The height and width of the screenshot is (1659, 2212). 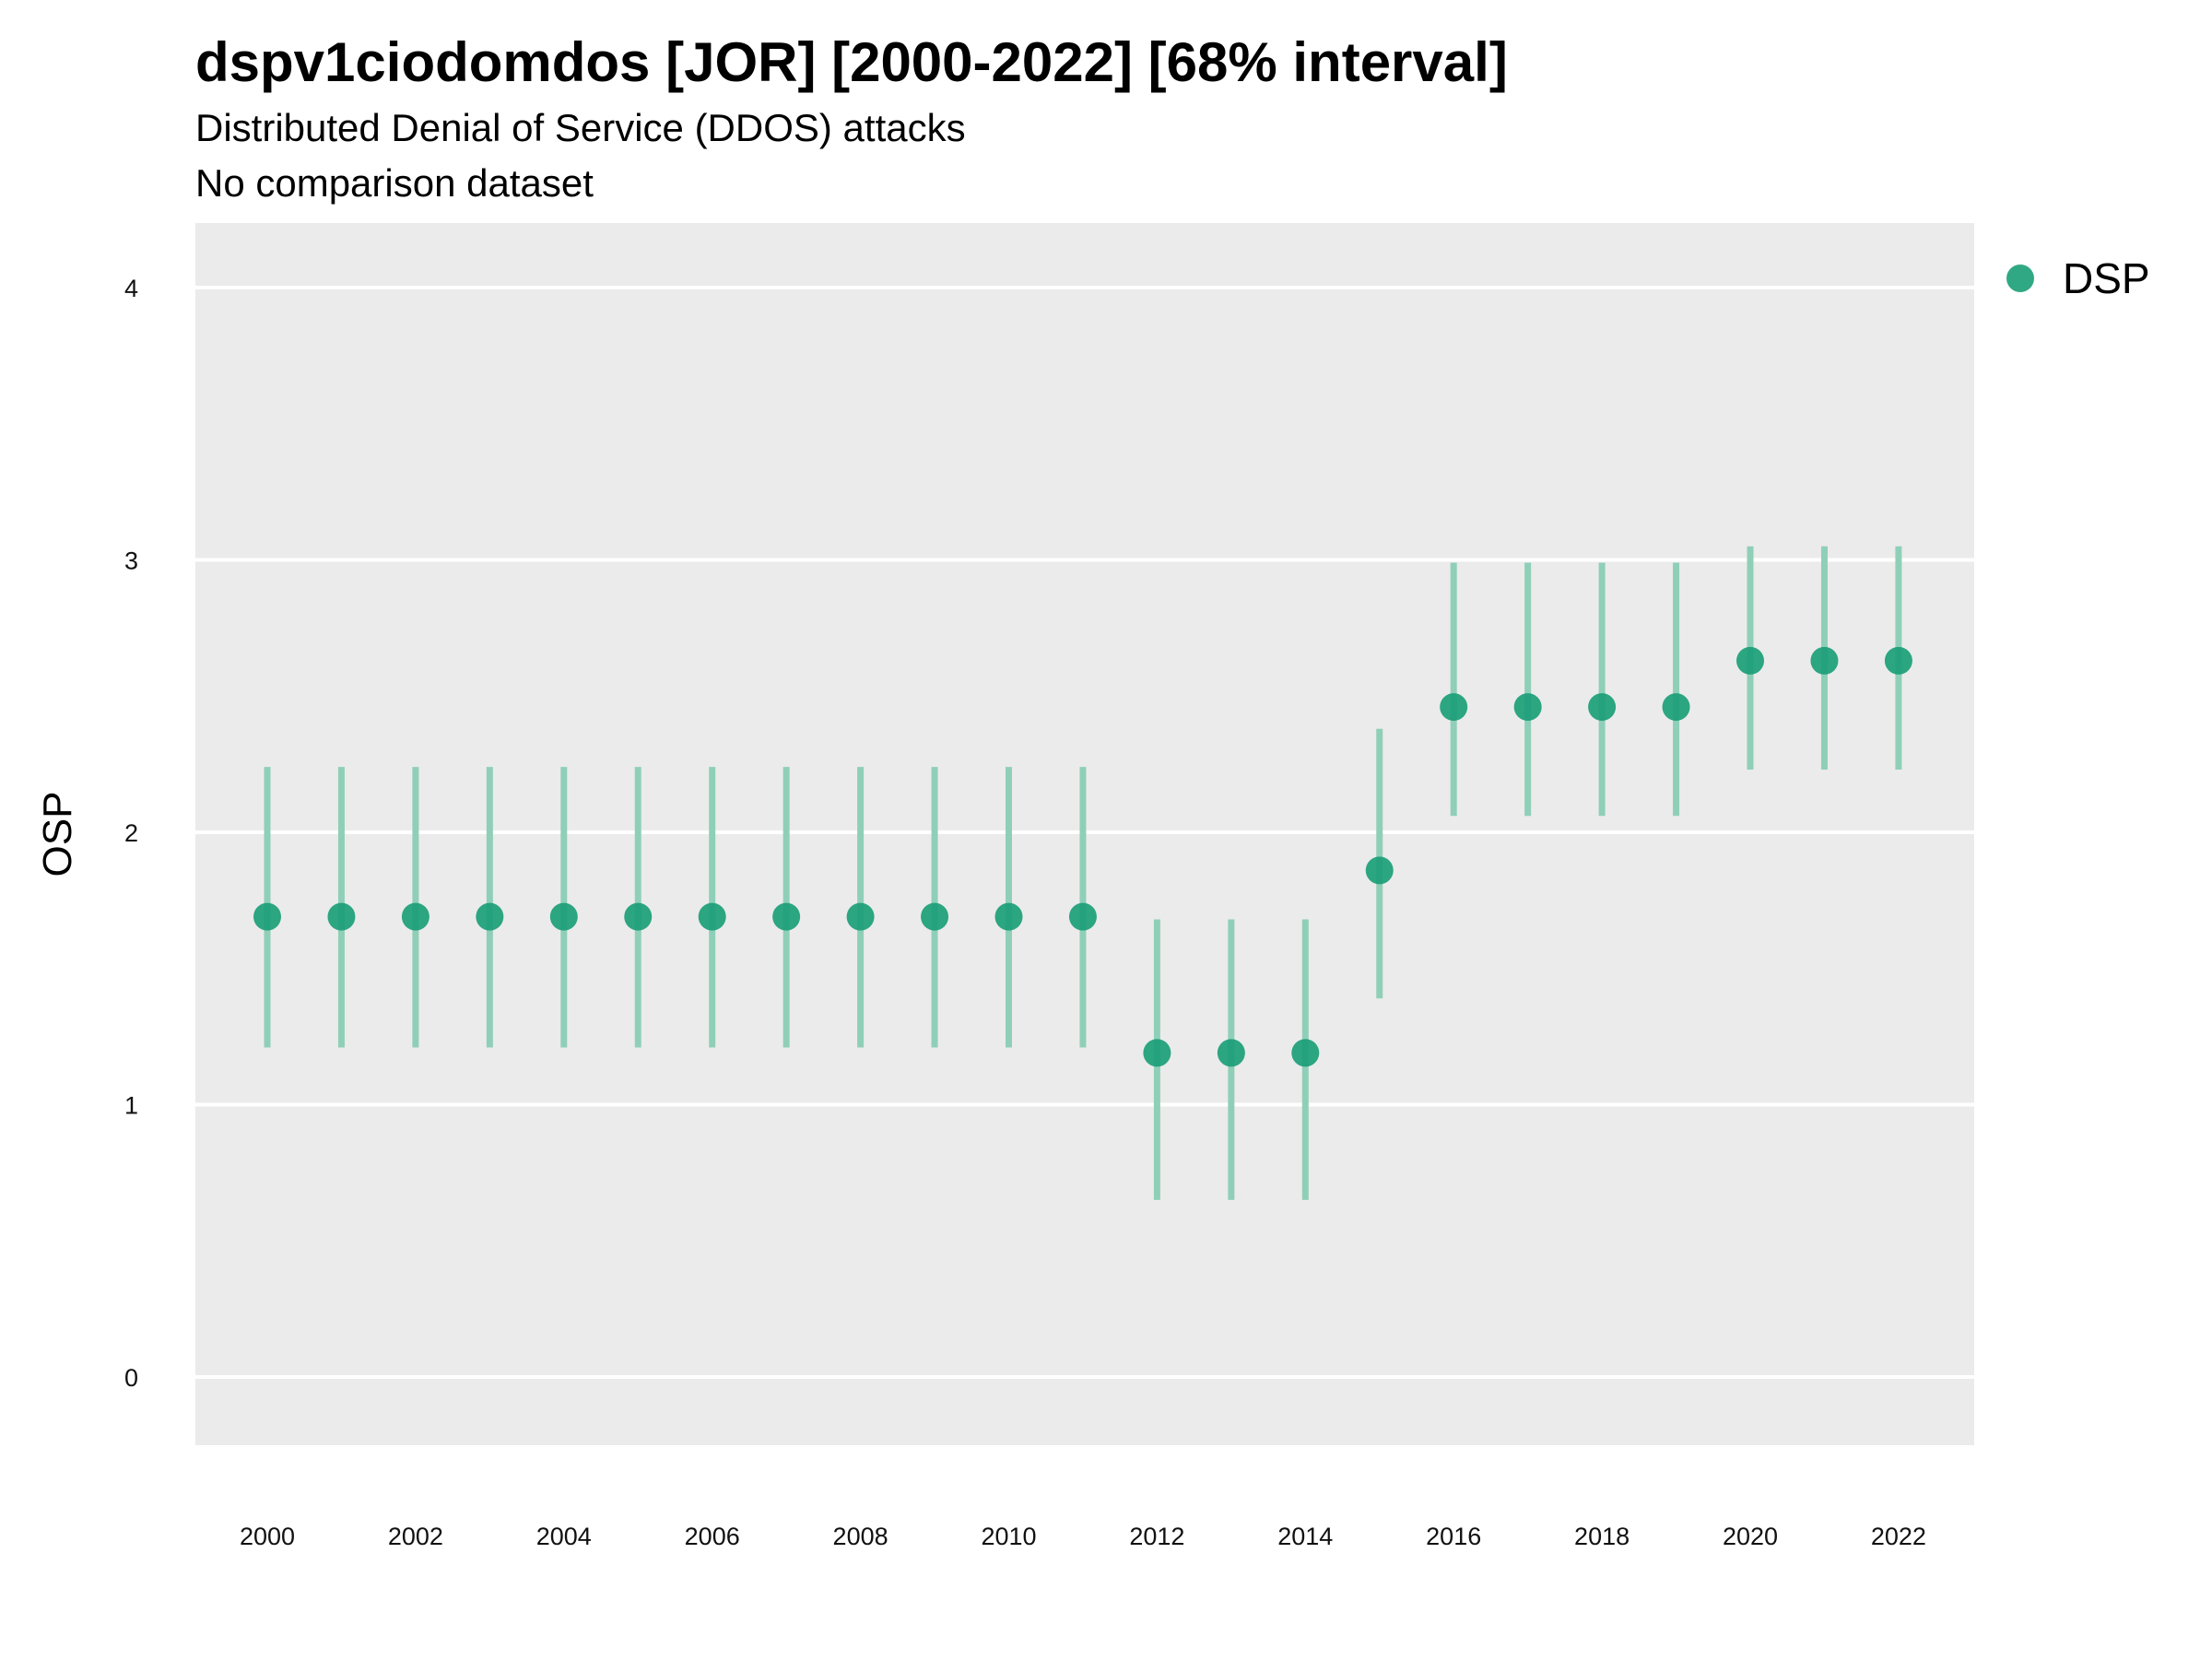 What do you see at coordinates (1231, 1053) in the screenshot?
I see `point-2013` at bounding box center [1231, 1053].